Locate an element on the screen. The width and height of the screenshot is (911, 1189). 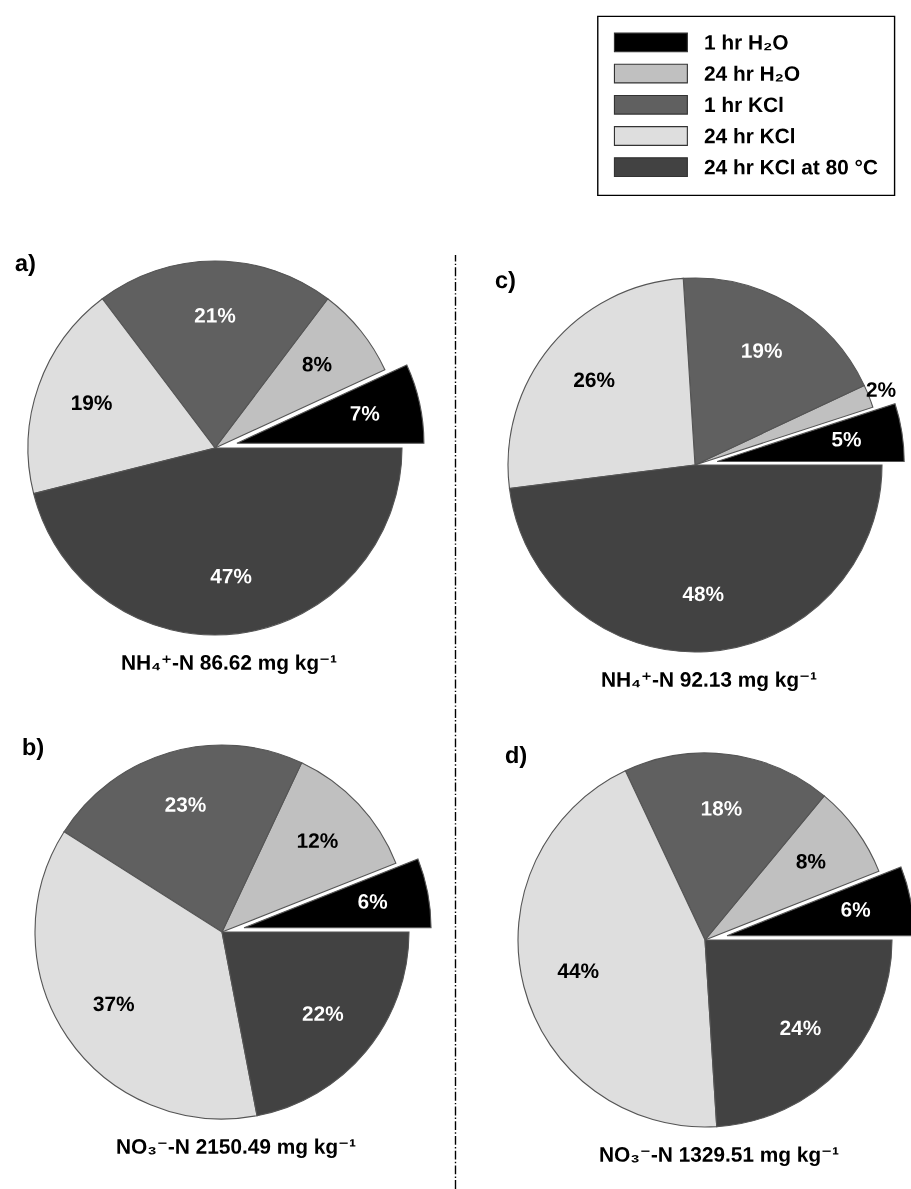
data-label: 23% is located at coordinates (185, 804).